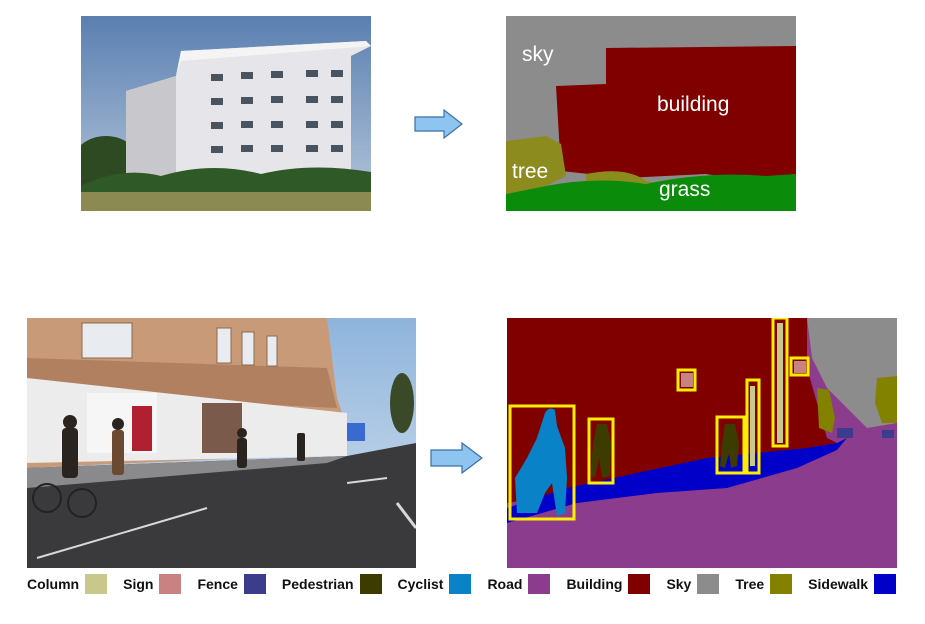  Describe the element at coordinates (538, 54) in the screenshot. I see `seg-label-sky: sky` at that location.